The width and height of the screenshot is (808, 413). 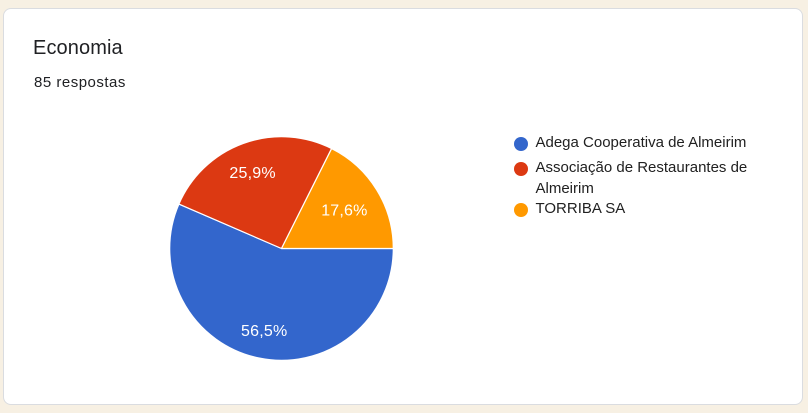 I want to click on svg-text: 17,6%, so click(x=344, y=211).